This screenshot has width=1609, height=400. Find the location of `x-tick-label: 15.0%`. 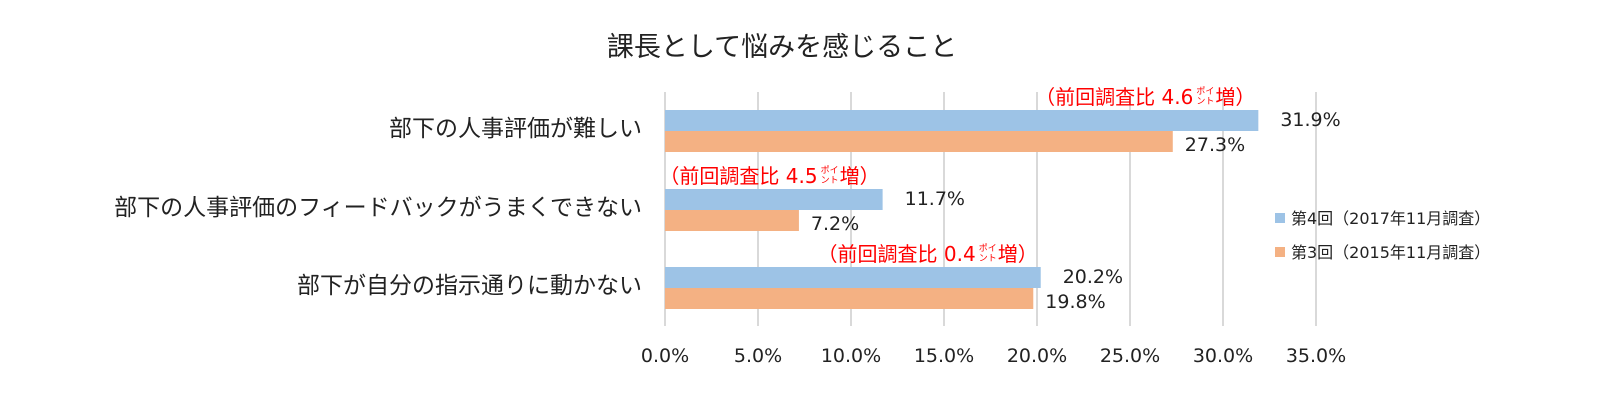

x-tick-label: 15.0% is located at coordinates (944, 356).